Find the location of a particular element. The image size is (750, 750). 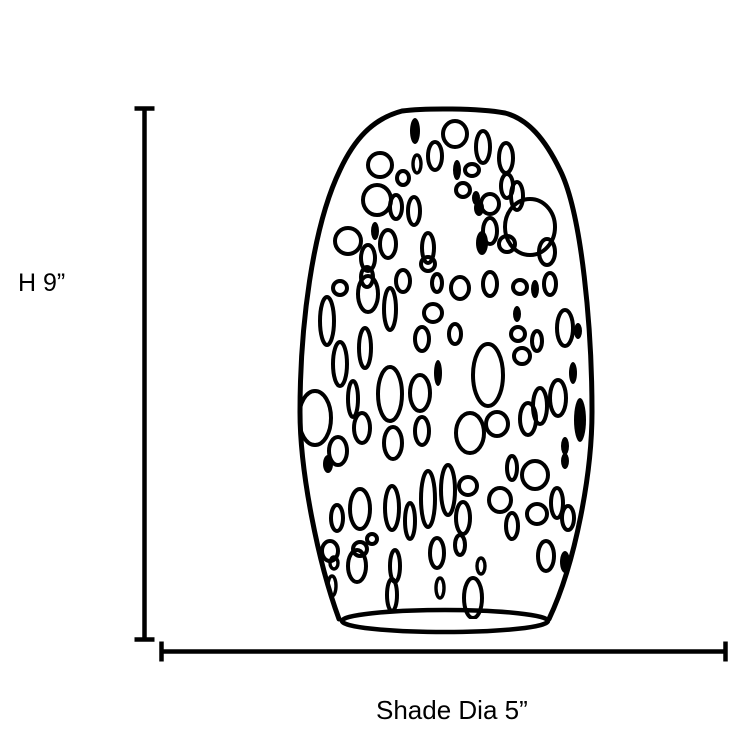

height-dimension-label: H 9” is located at coordinates (42, 283).